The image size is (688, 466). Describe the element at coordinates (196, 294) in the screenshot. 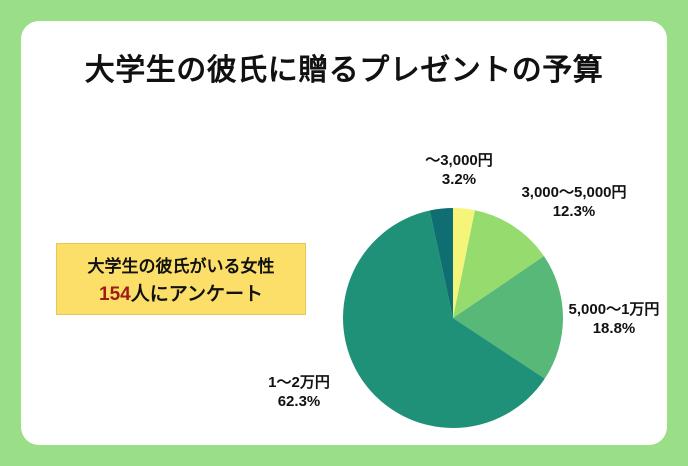

I see `respondent-count-suffix: 人にアンケート` at that location.